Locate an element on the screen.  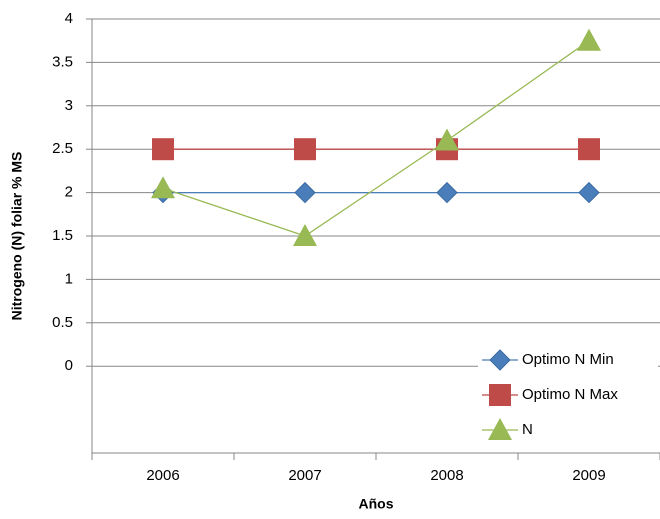
y-tick-label: 4 is located at coordinates (69, 18).